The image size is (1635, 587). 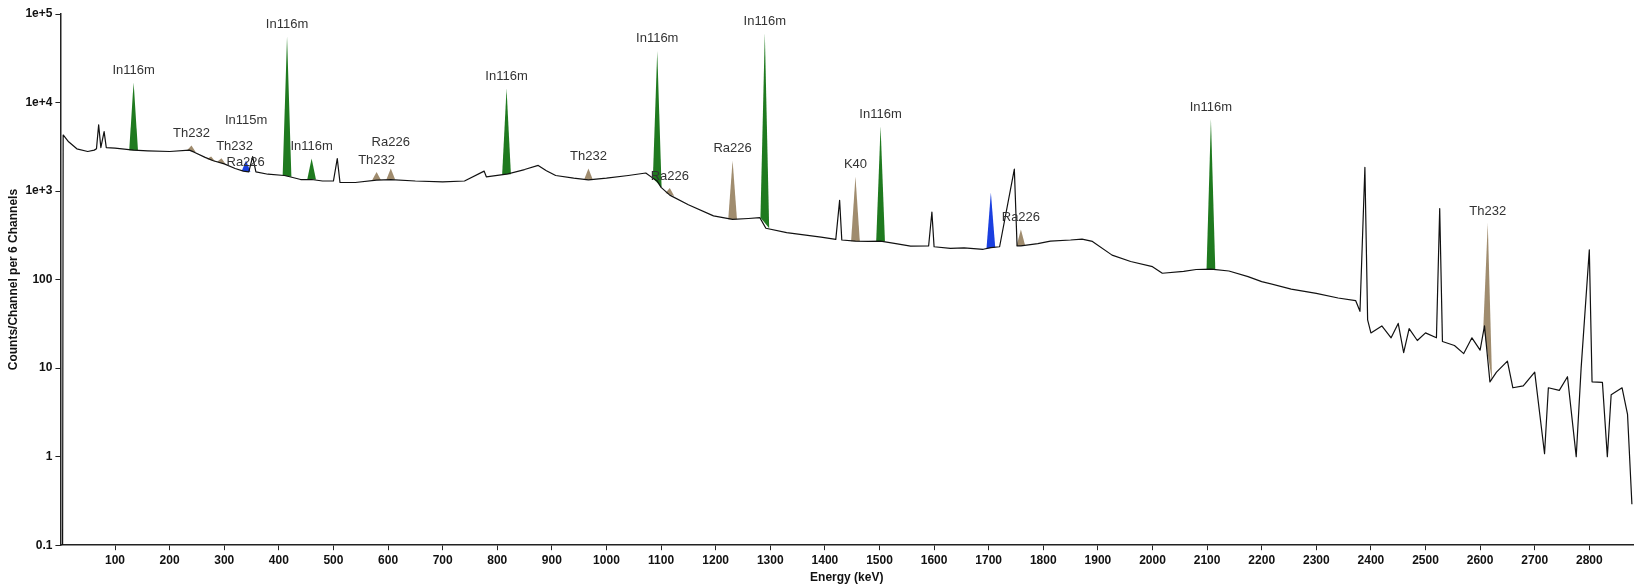 What do you see at coordinates (39, 13) in the screenshot?
I see `y-tick-label: 1e+5` at bounding box center [39, 13].